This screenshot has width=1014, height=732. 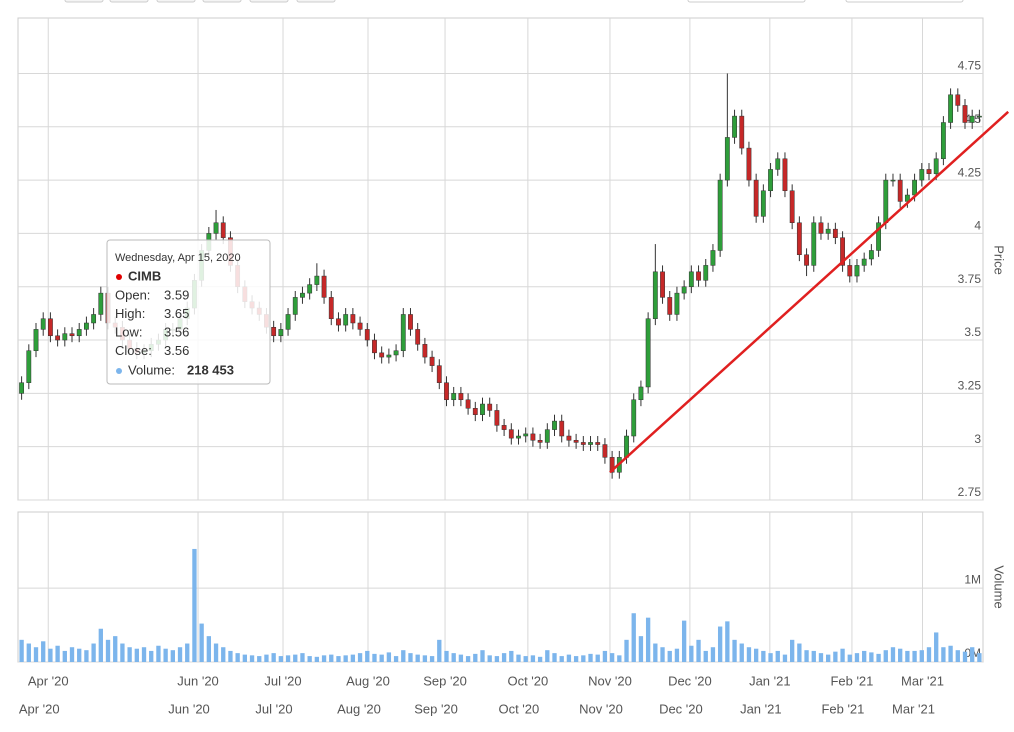 What do you see at coordinates (770, 680) in the screenshot?
I see `x-tick-label: Jan '21` at bounding box center [770, 680].